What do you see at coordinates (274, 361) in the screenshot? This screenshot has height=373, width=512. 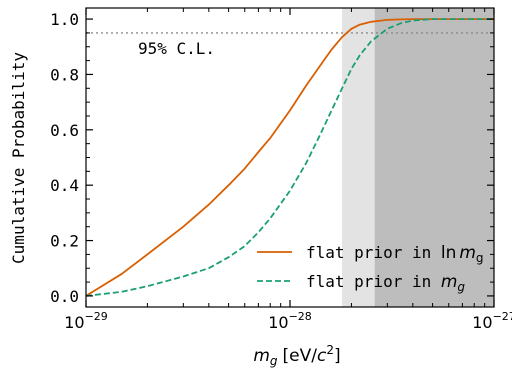 I see `x-axis-label-subscript: g` at bounding box center [274, 361].